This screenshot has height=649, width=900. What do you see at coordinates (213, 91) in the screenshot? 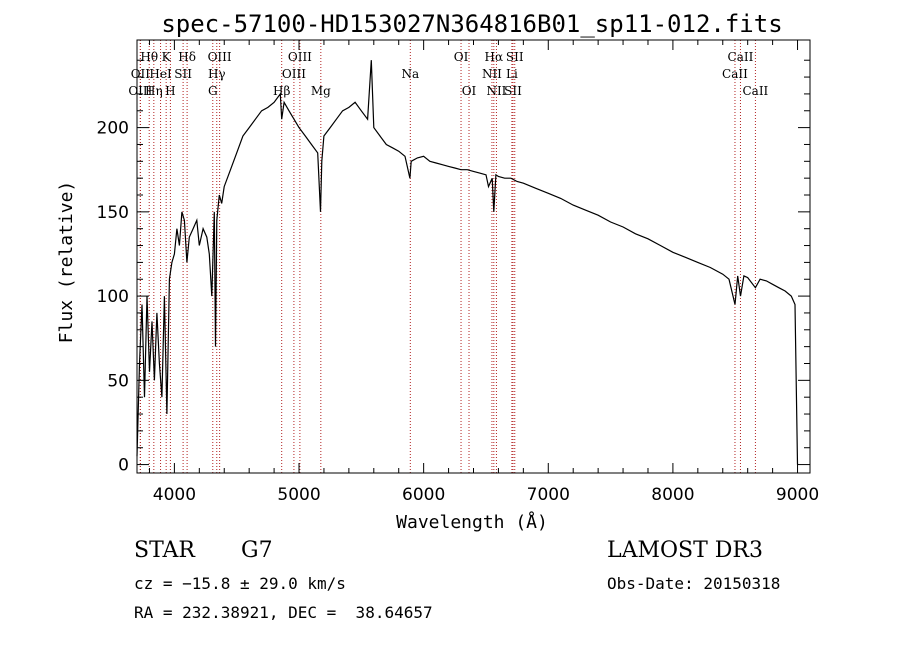
I see `line-label-21: G` at bounding box center [213, 91].